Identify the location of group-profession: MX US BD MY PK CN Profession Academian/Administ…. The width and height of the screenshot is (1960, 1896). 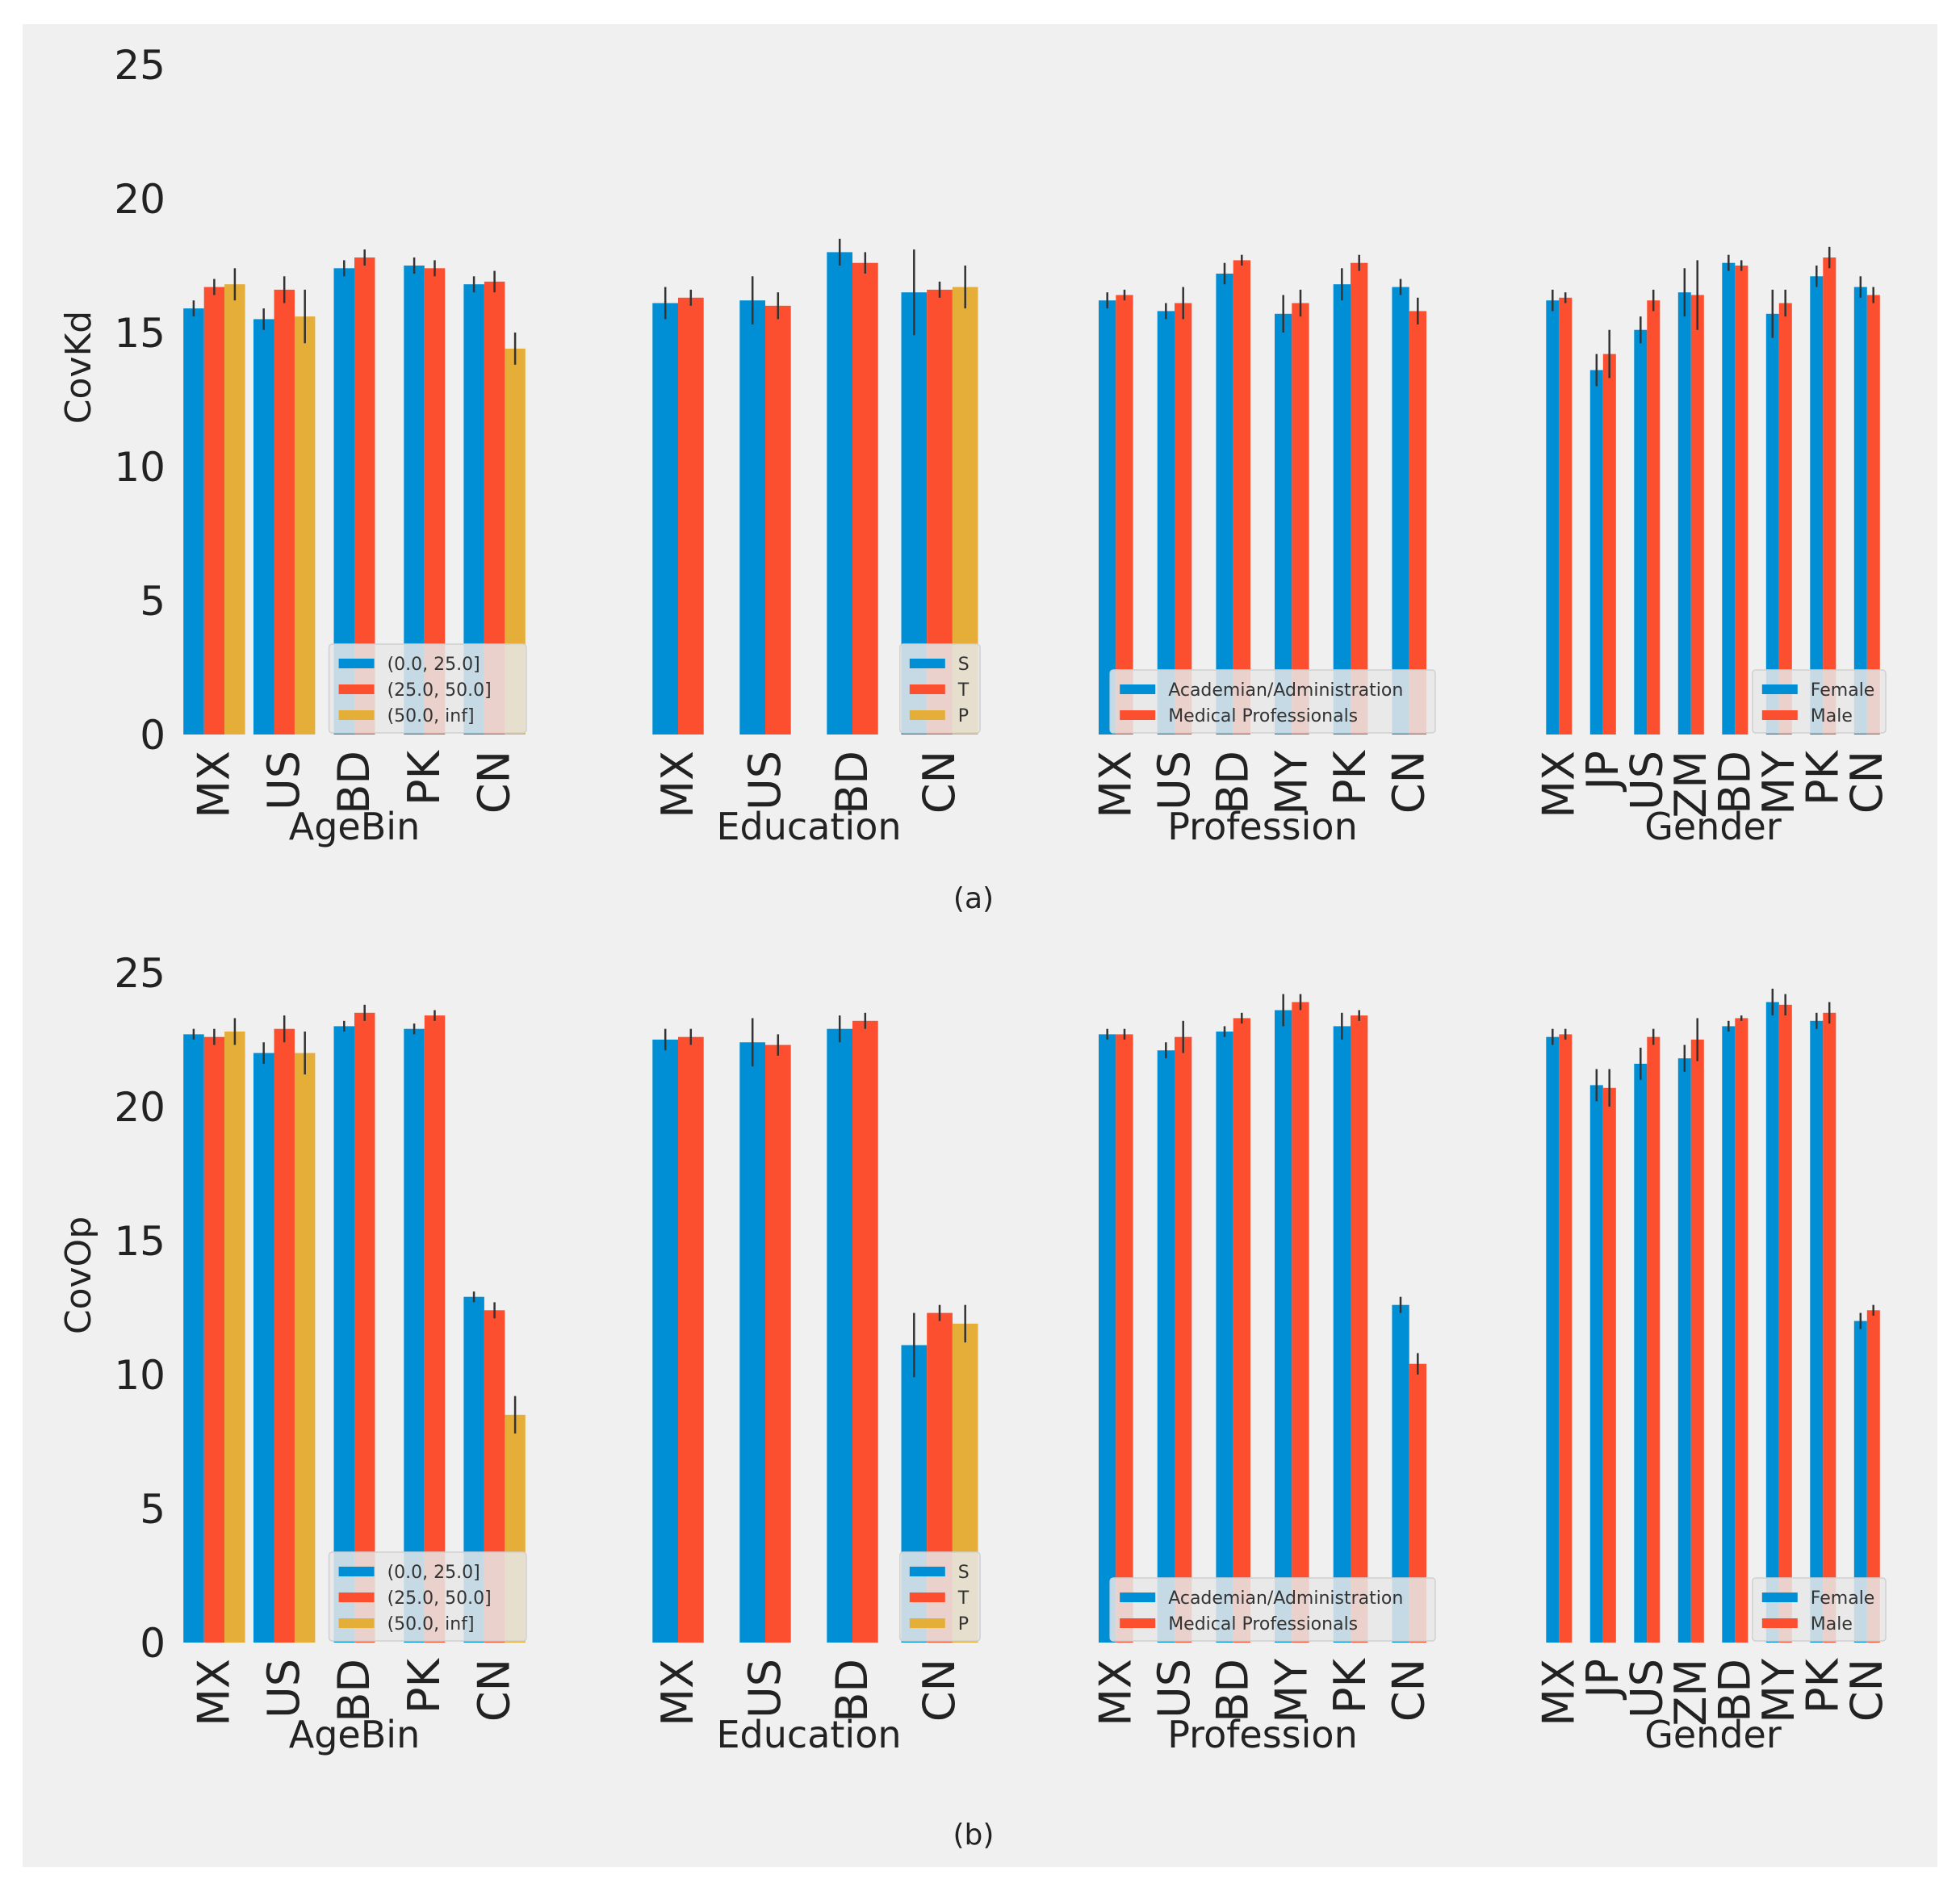
(1263, 1375).